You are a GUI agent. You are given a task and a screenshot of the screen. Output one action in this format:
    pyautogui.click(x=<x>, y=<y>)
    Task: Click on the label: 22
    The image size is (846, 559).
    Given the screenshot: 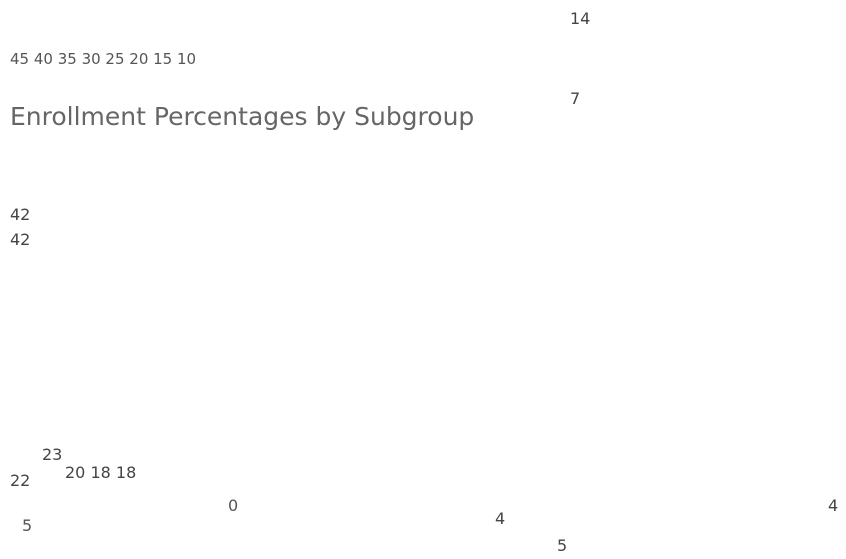 What is the action you would take?
    pyautogui.click(x=20, y=480)
    